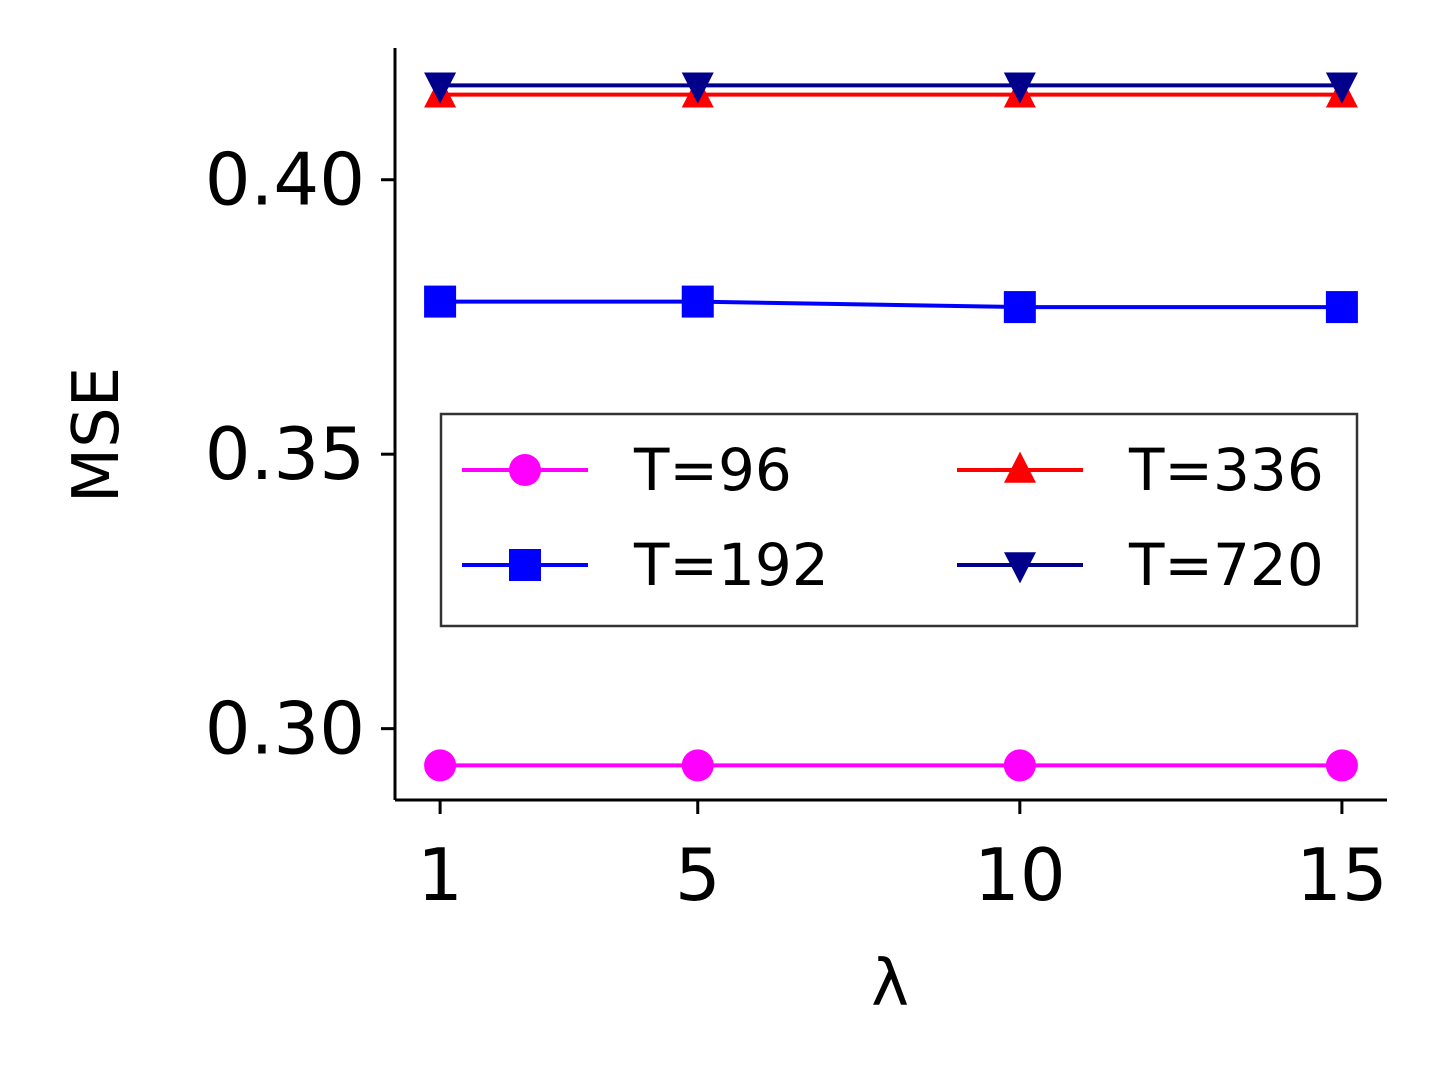 This screenshot has height=1072, width=1435. Describe the element at coordinates (1342, 875) in the screenshot. I see `x-tick-label: 15` at that location.